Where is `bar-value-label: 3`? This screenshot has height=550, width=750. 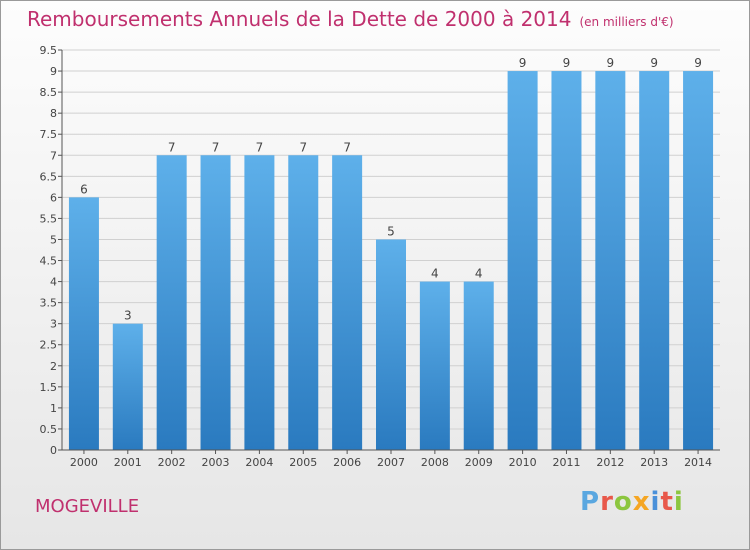
bar-value-label: 3 is located at coordinates (128, 316).